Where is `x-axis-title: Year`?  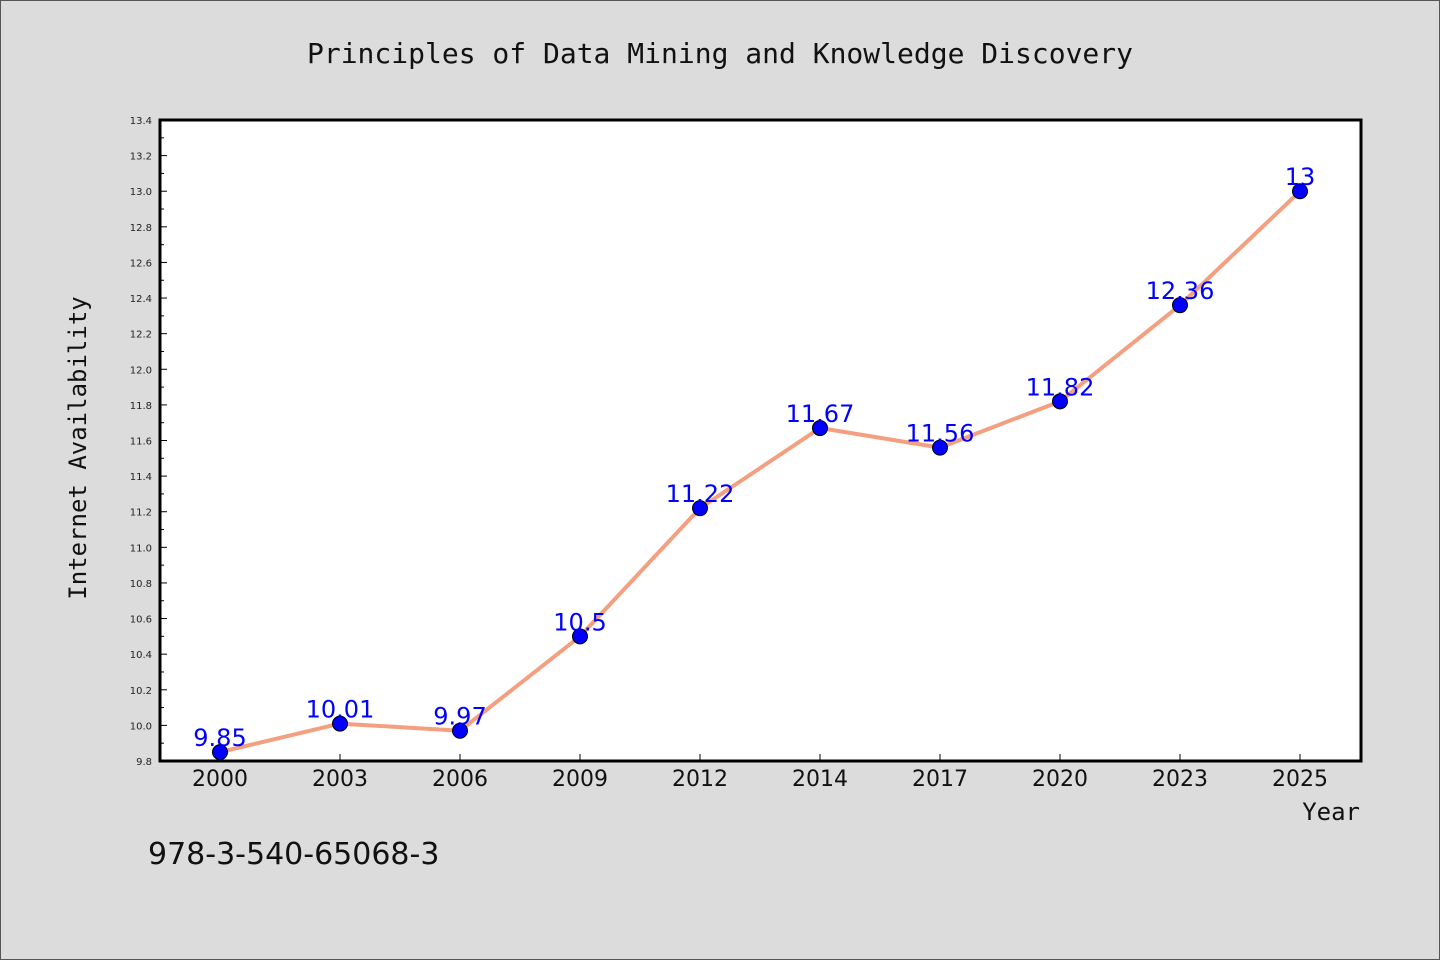
x-axis-title: Year is located at coordinates (1331, 812).